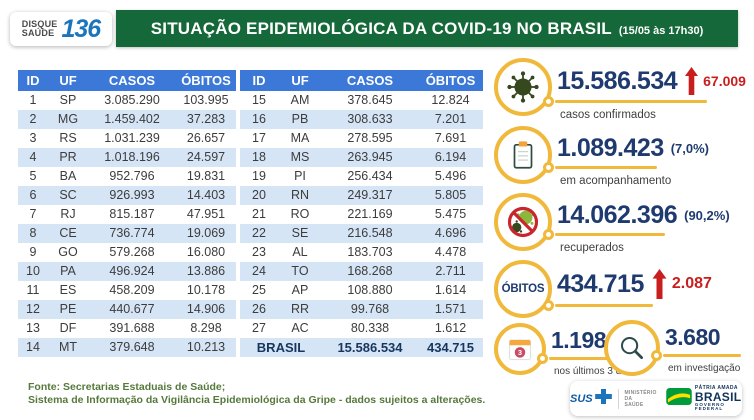 This screenshot has width=754, height=420. Describe the element at coordinates (579, 340) in the screenshot. I see `deaths-last3days-value: 1.198` at that location.